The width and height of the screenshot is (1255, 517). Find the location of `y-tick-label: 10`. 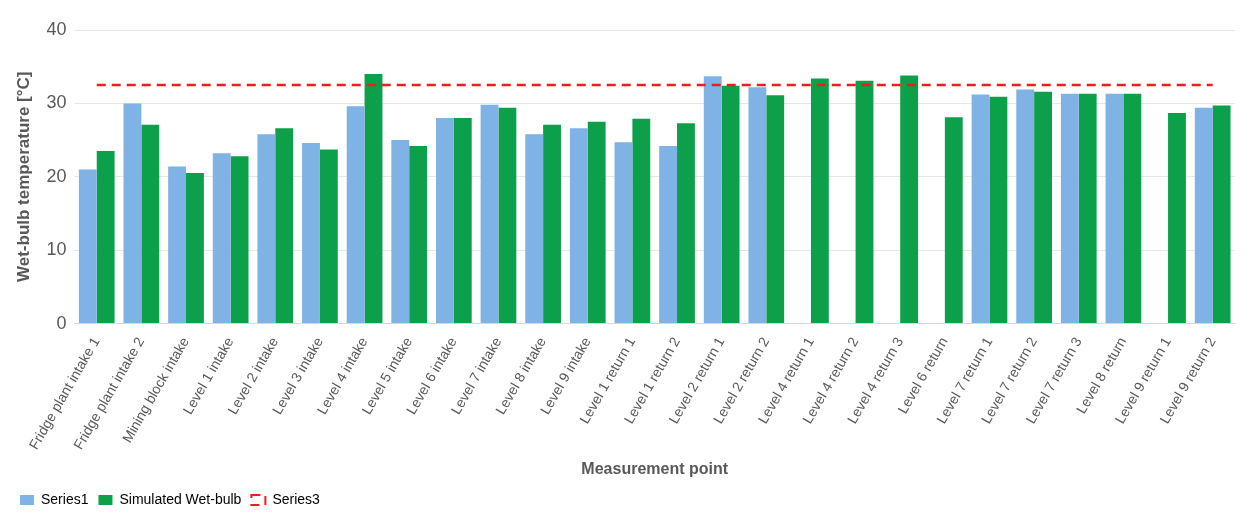

y-tick-label: 10 is located at coordinates (56, 249).